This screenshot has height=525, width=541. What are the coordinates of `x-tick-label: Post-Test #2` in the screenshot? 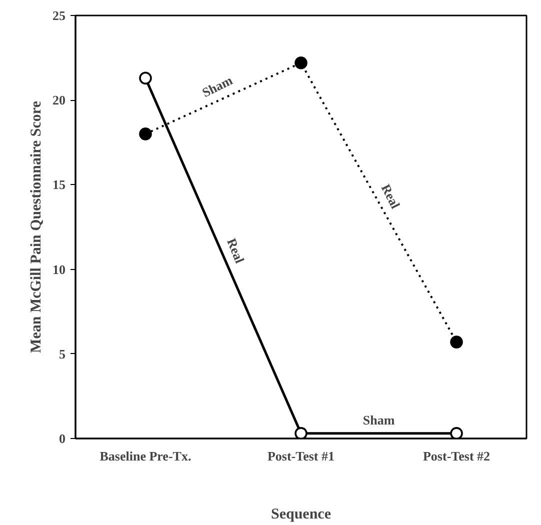 It's located at (456, 456).